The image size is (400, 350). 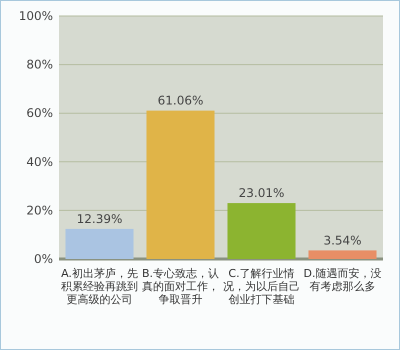 What do you see at coordinates (43, 259) in the screenshot?
I see `y-tick-label: 0%` at bounding box center [43, 259].